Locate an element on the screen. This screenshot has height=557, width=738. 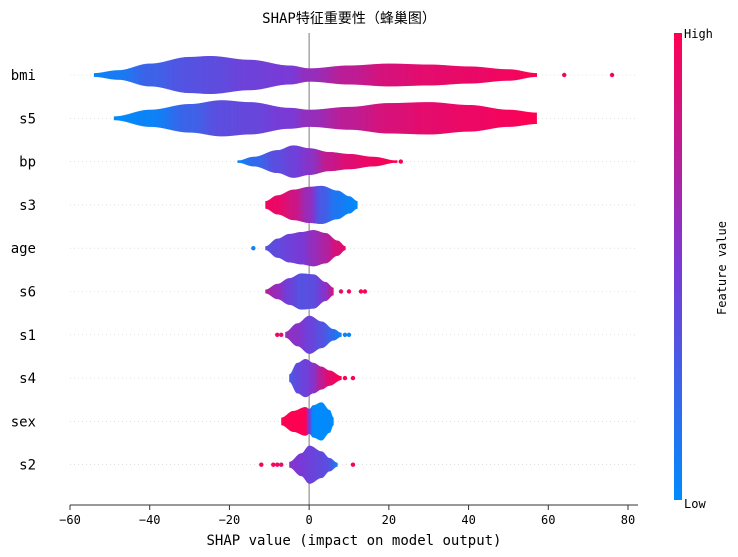
feature-label-bp: bp is located at coordinates (27, 163).